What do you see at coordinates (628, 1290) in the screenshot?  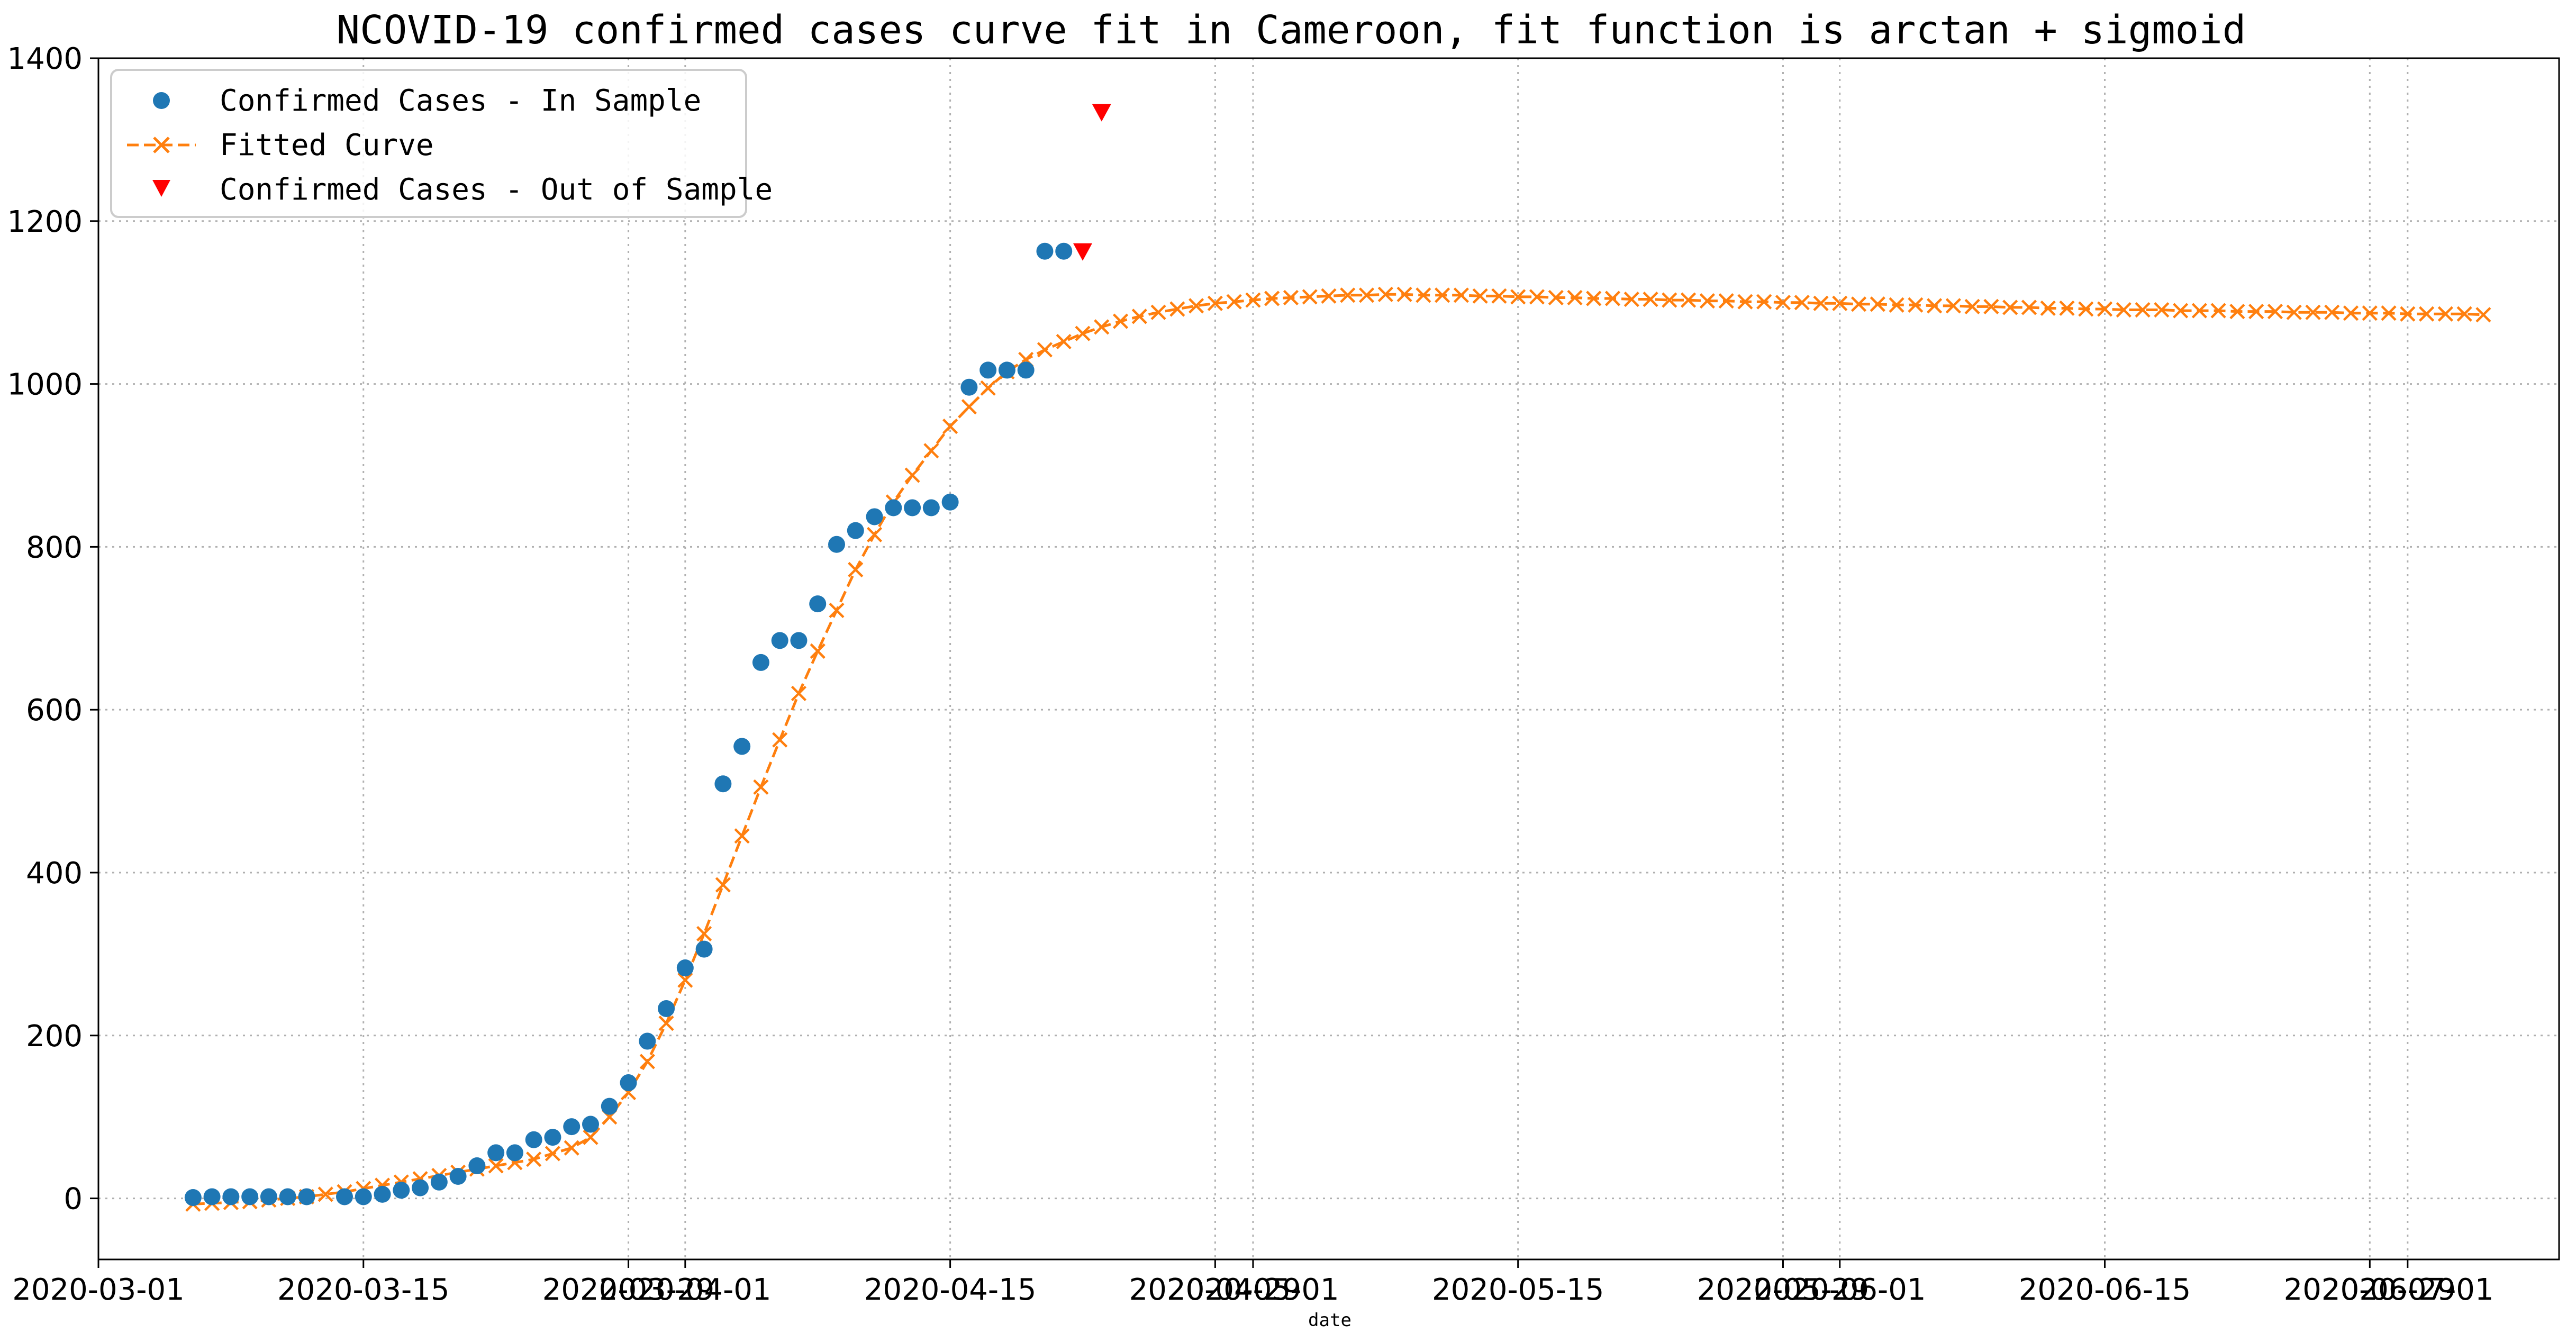 I see `x-tick-label: 2020-03-29` at bounding box center [628, 1290].